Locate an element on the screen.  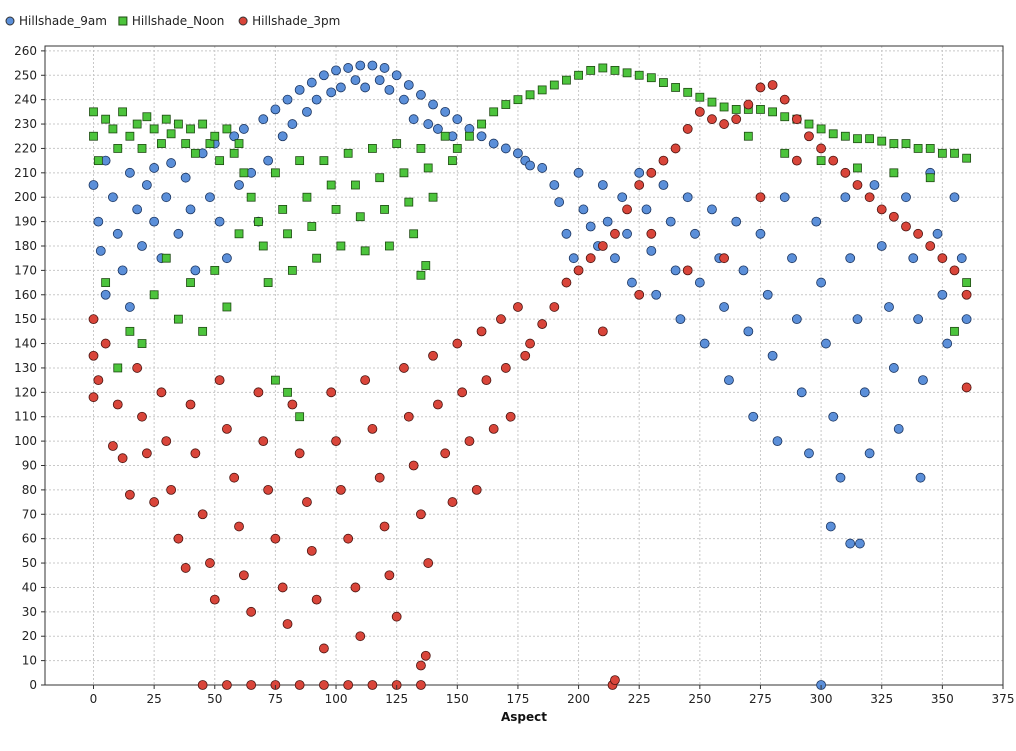
legend-marker is located at coordinates (123, 21).